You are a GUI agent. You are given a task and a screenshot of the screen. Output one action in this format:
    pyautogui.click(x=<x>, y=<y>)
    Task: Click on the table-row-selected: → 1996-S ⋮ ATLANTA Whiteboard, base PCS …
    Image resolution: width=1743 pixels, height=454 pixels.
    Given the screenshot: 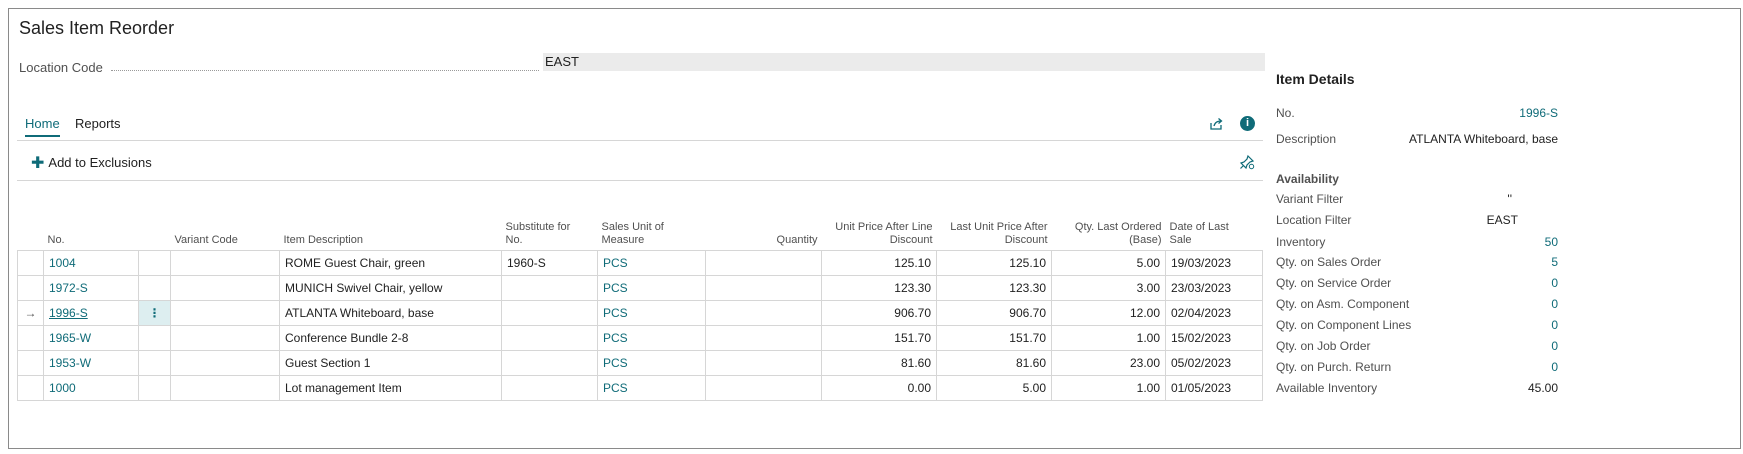 What is the action you would take?
    pyautogui.click(x=640, y=313)
    